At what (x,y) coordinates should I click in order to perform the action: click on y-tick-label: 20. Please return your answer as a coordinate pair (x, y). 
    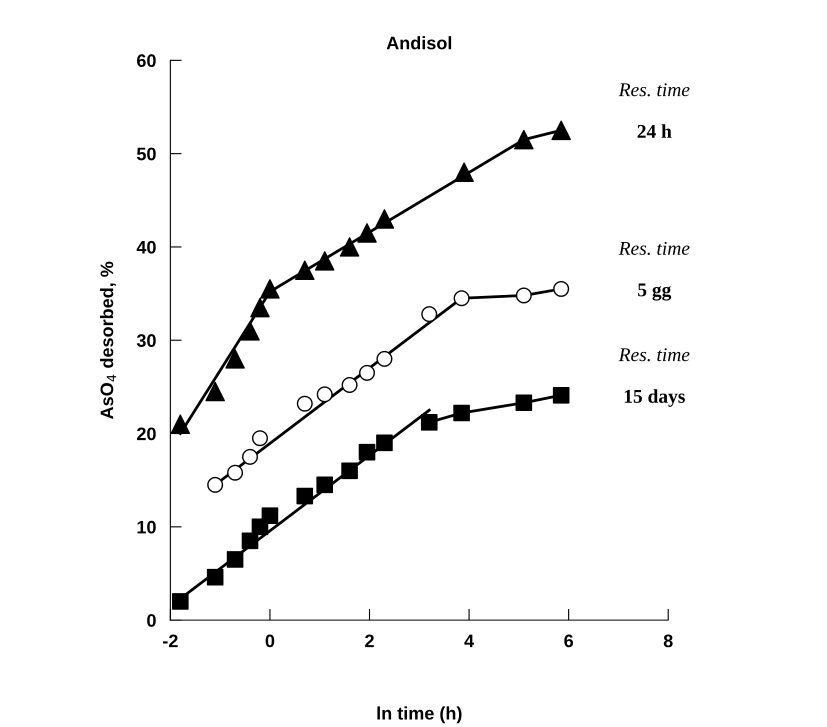
    Looking at the image, I should click on (146, 433).